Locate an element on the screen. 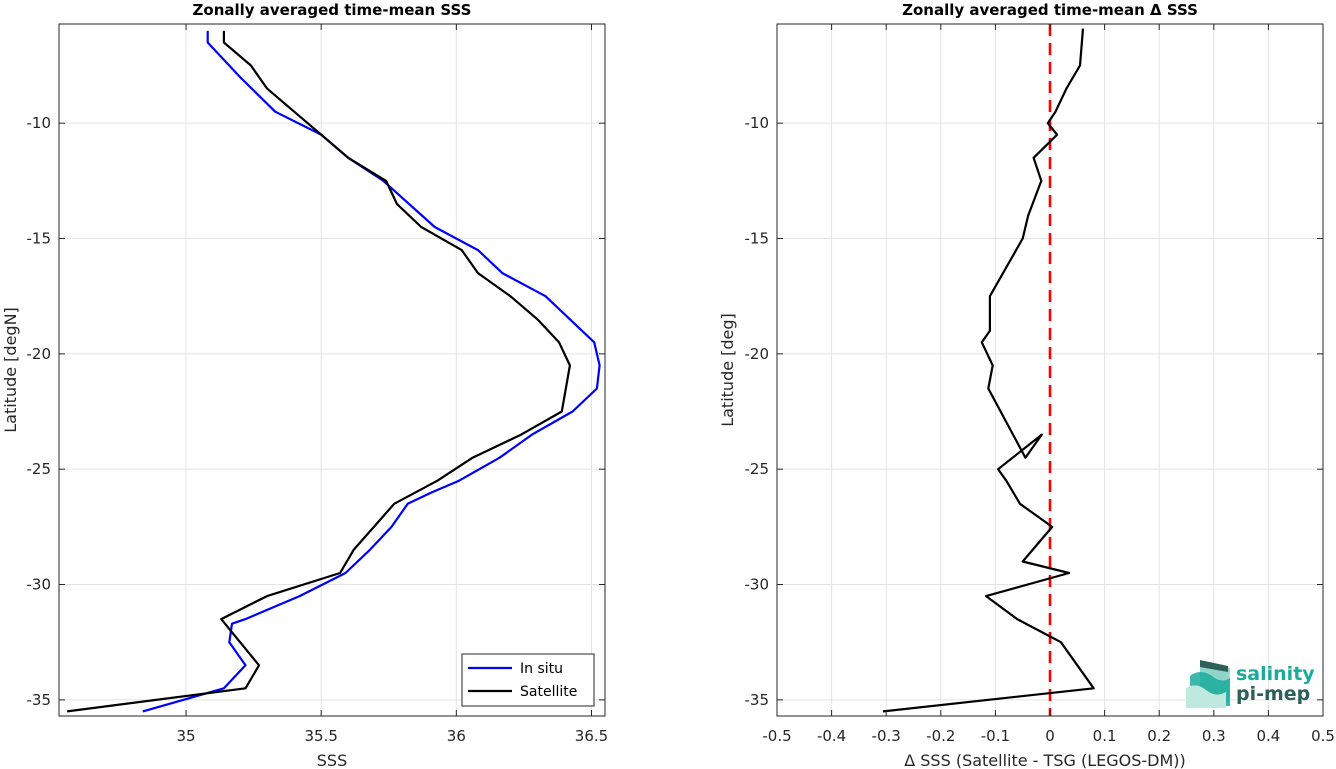 The height and width of the screenshot is (769, 1336). x-tick-label: -0.5 is located at coordinates (776, 736).